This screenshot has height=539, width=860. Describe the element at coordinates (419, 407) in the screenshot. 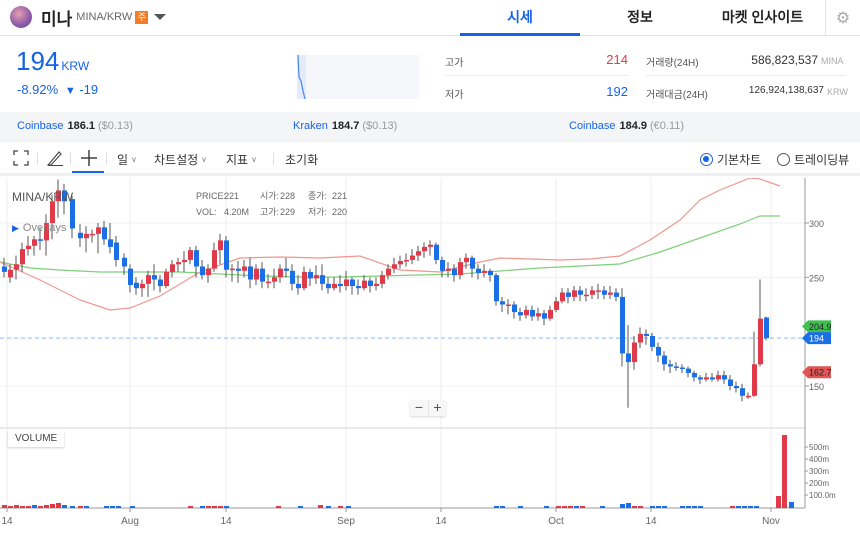

I see `zoom-out-button: −` at that location.